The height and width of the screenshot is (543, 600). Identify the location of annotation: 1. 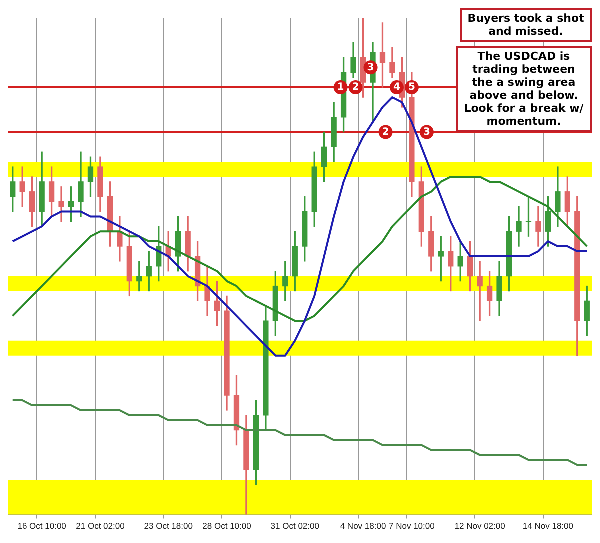
(340, 88).